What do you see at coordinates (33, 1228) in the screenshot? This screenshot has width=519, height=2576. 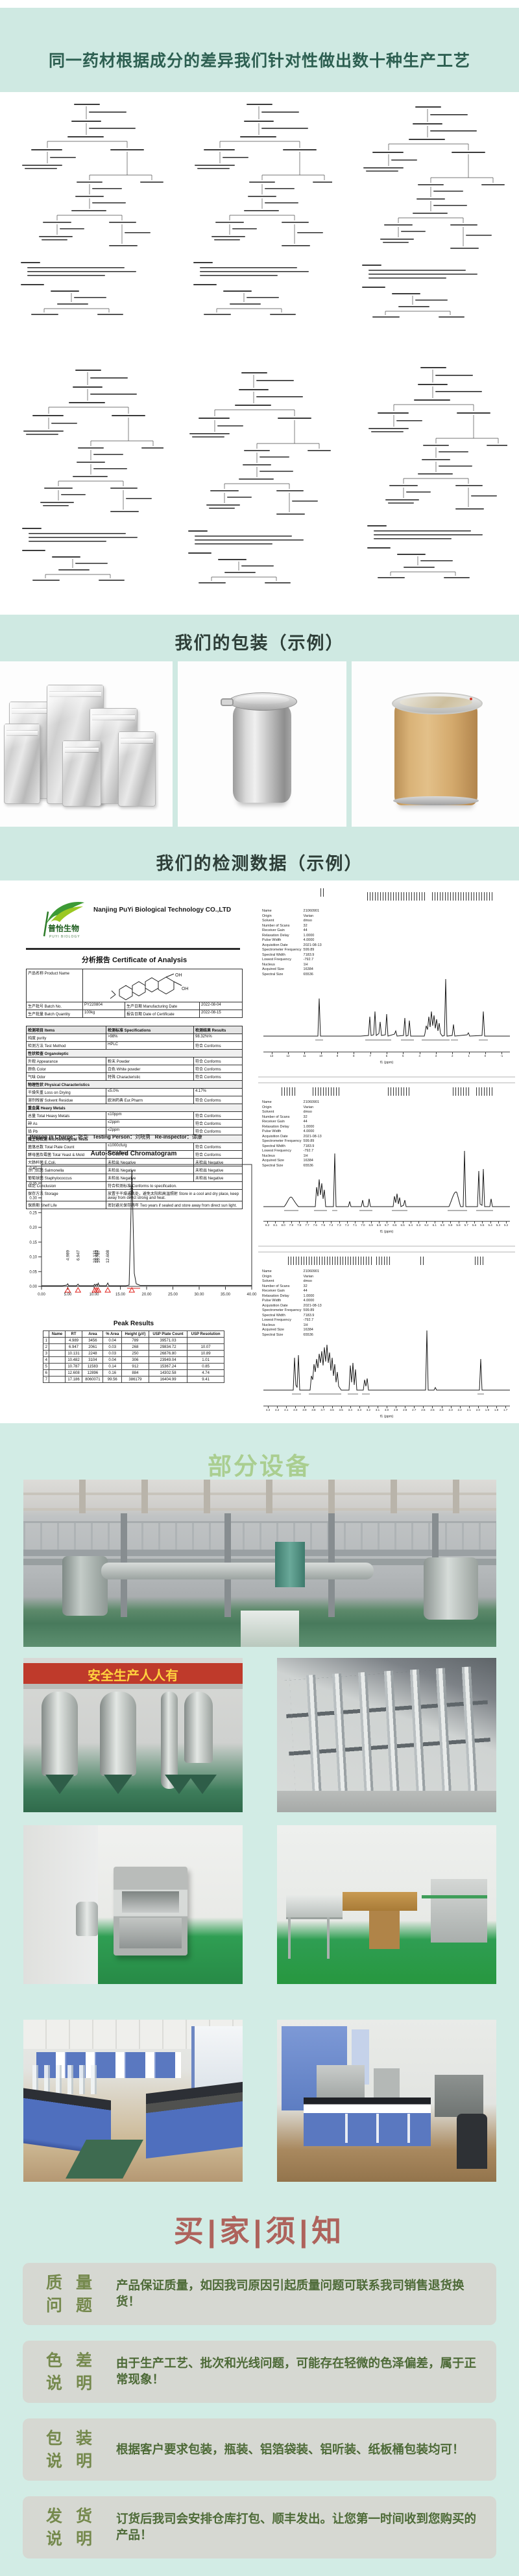 I see `svg-text: 0.20` at bounding box center [33, 1228].